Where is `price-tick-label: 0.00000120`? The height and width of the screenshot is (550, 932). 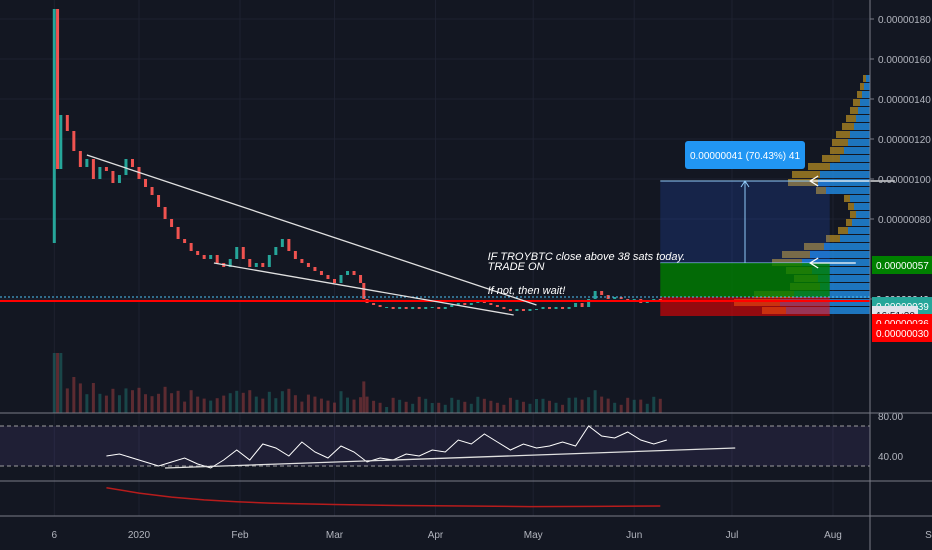 price-tick-label: 0.00000120 is located at coordinates (904, 140).